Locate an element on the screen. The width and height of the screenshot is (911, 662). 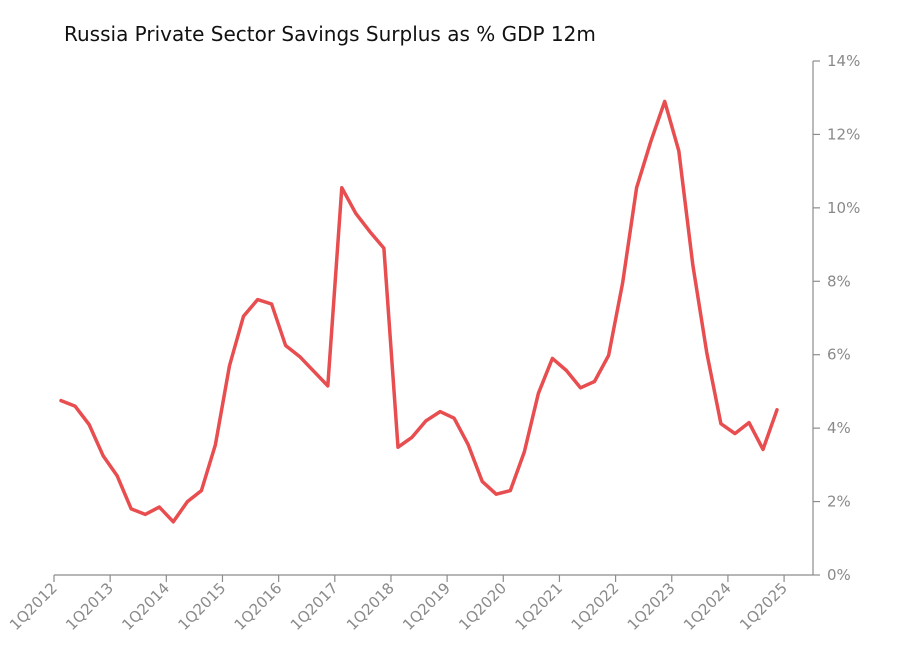
y-tick-label: 8% is located at coordinates (839, 281).